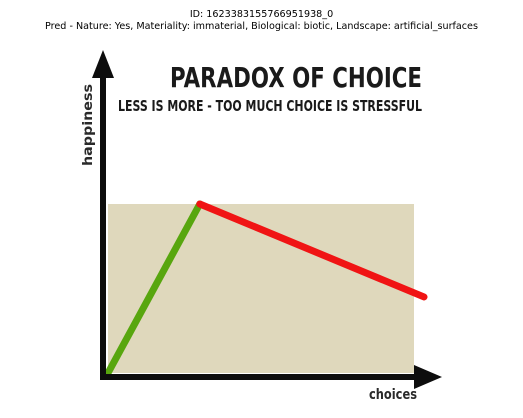 This screenshot has width=523, height=418. I want to click on x-axis-arrowhead, so click(428, 377).